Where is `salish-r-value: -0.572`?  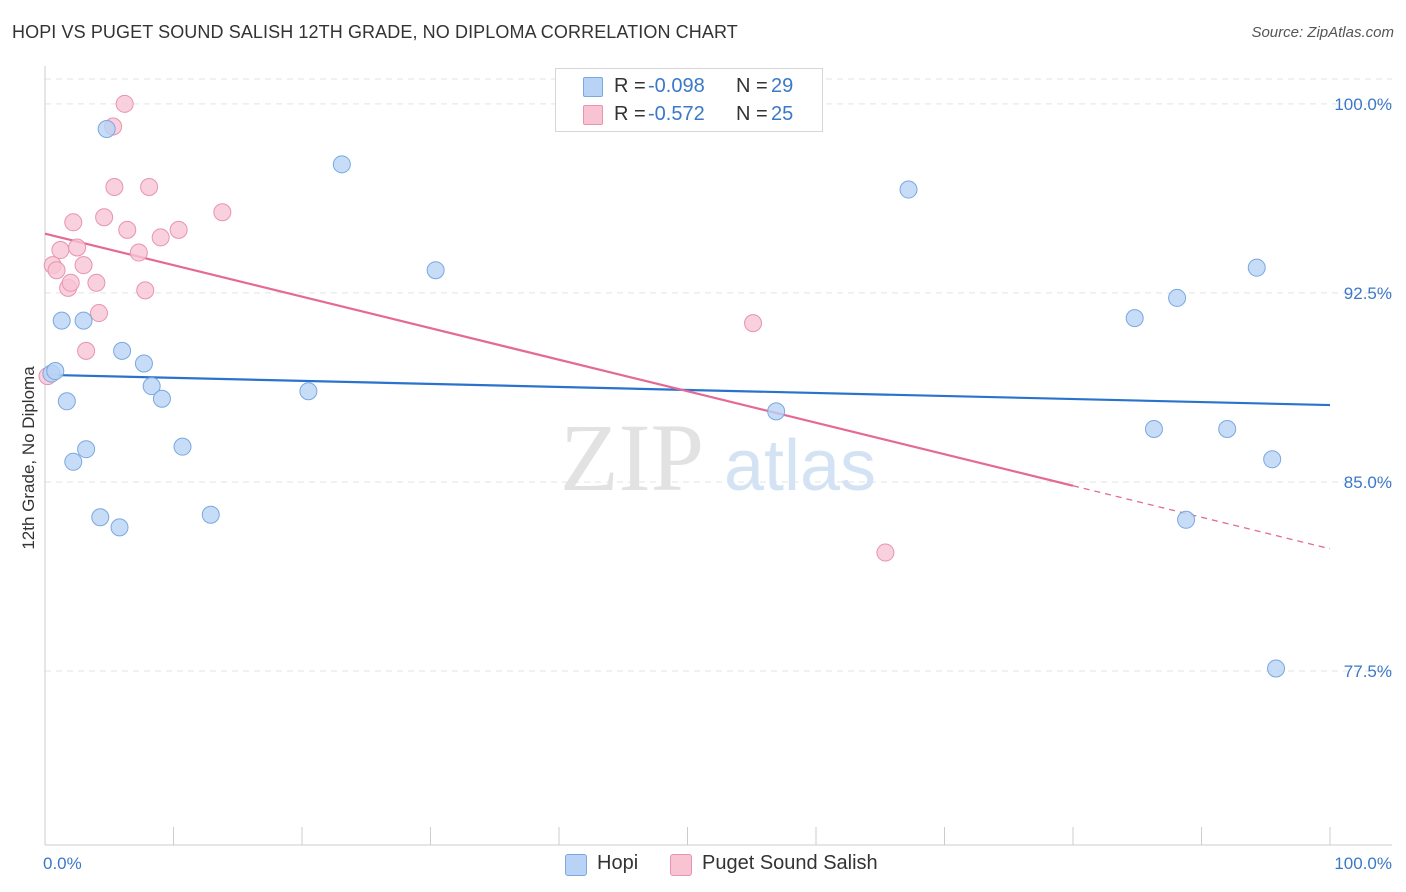
salish-r-value: -0.572 is located at coordinates (676, 114).